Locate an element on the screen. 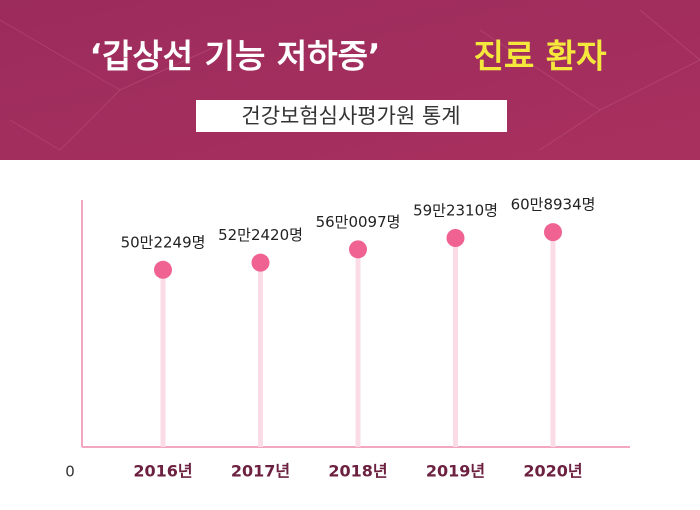 This screenshot has height=510, width=700. title-emphasis: 진료 환자 is located at coordinates (541, 56).